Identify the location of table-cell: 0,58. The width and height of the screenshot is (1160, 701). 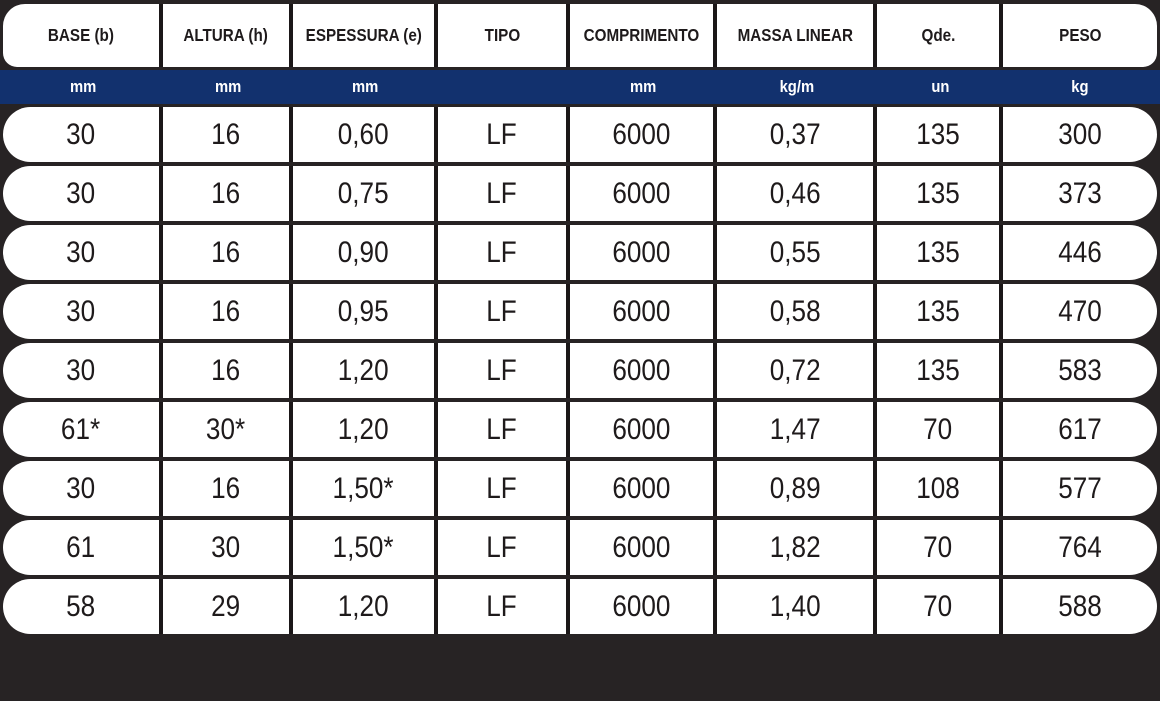
(797, 311).